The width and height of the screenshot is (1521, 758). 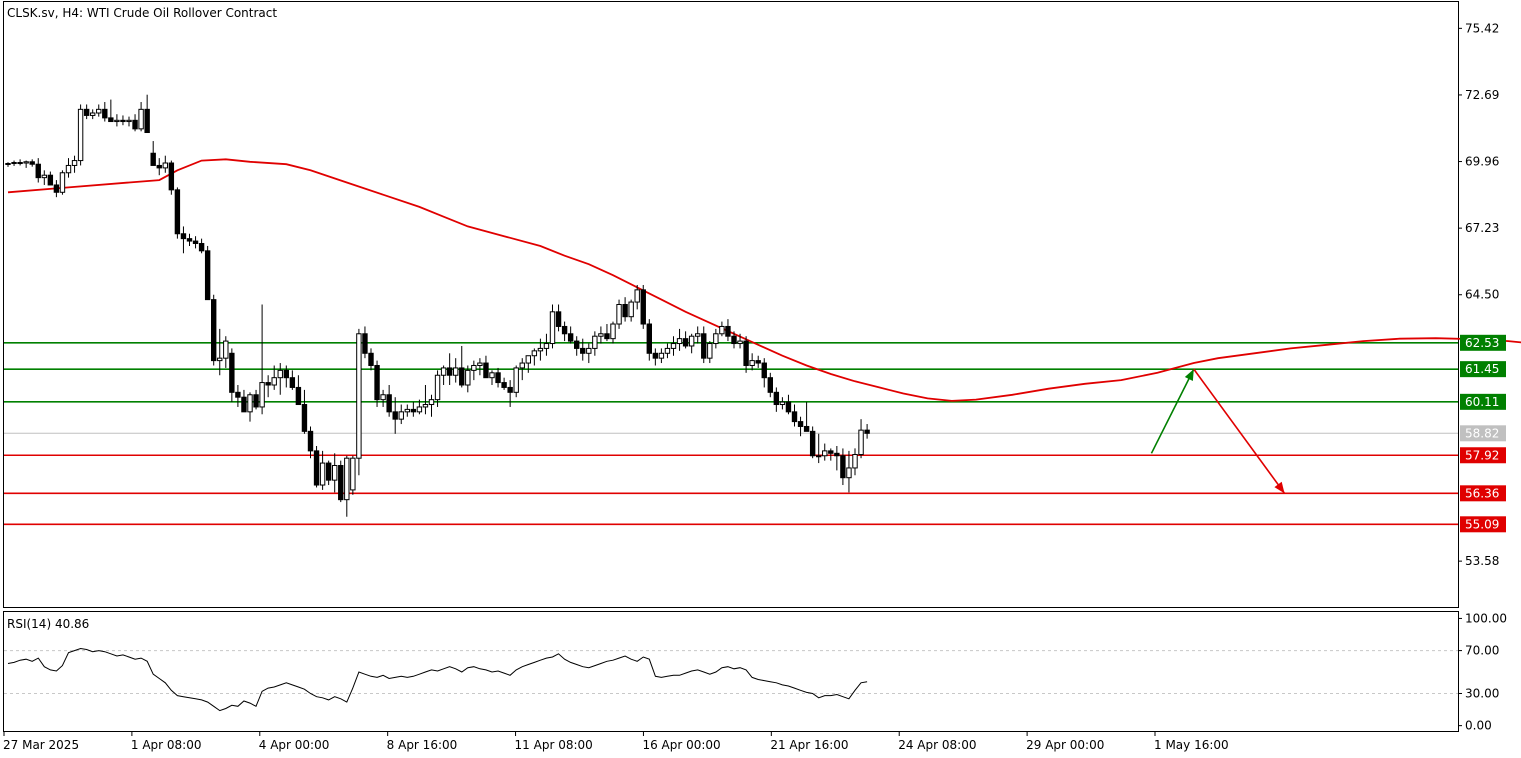 What do you see at coordinates (1483, 524) in the screenshot?
I see `level-label-55-09-bg` at bounding box center [1483, 524].